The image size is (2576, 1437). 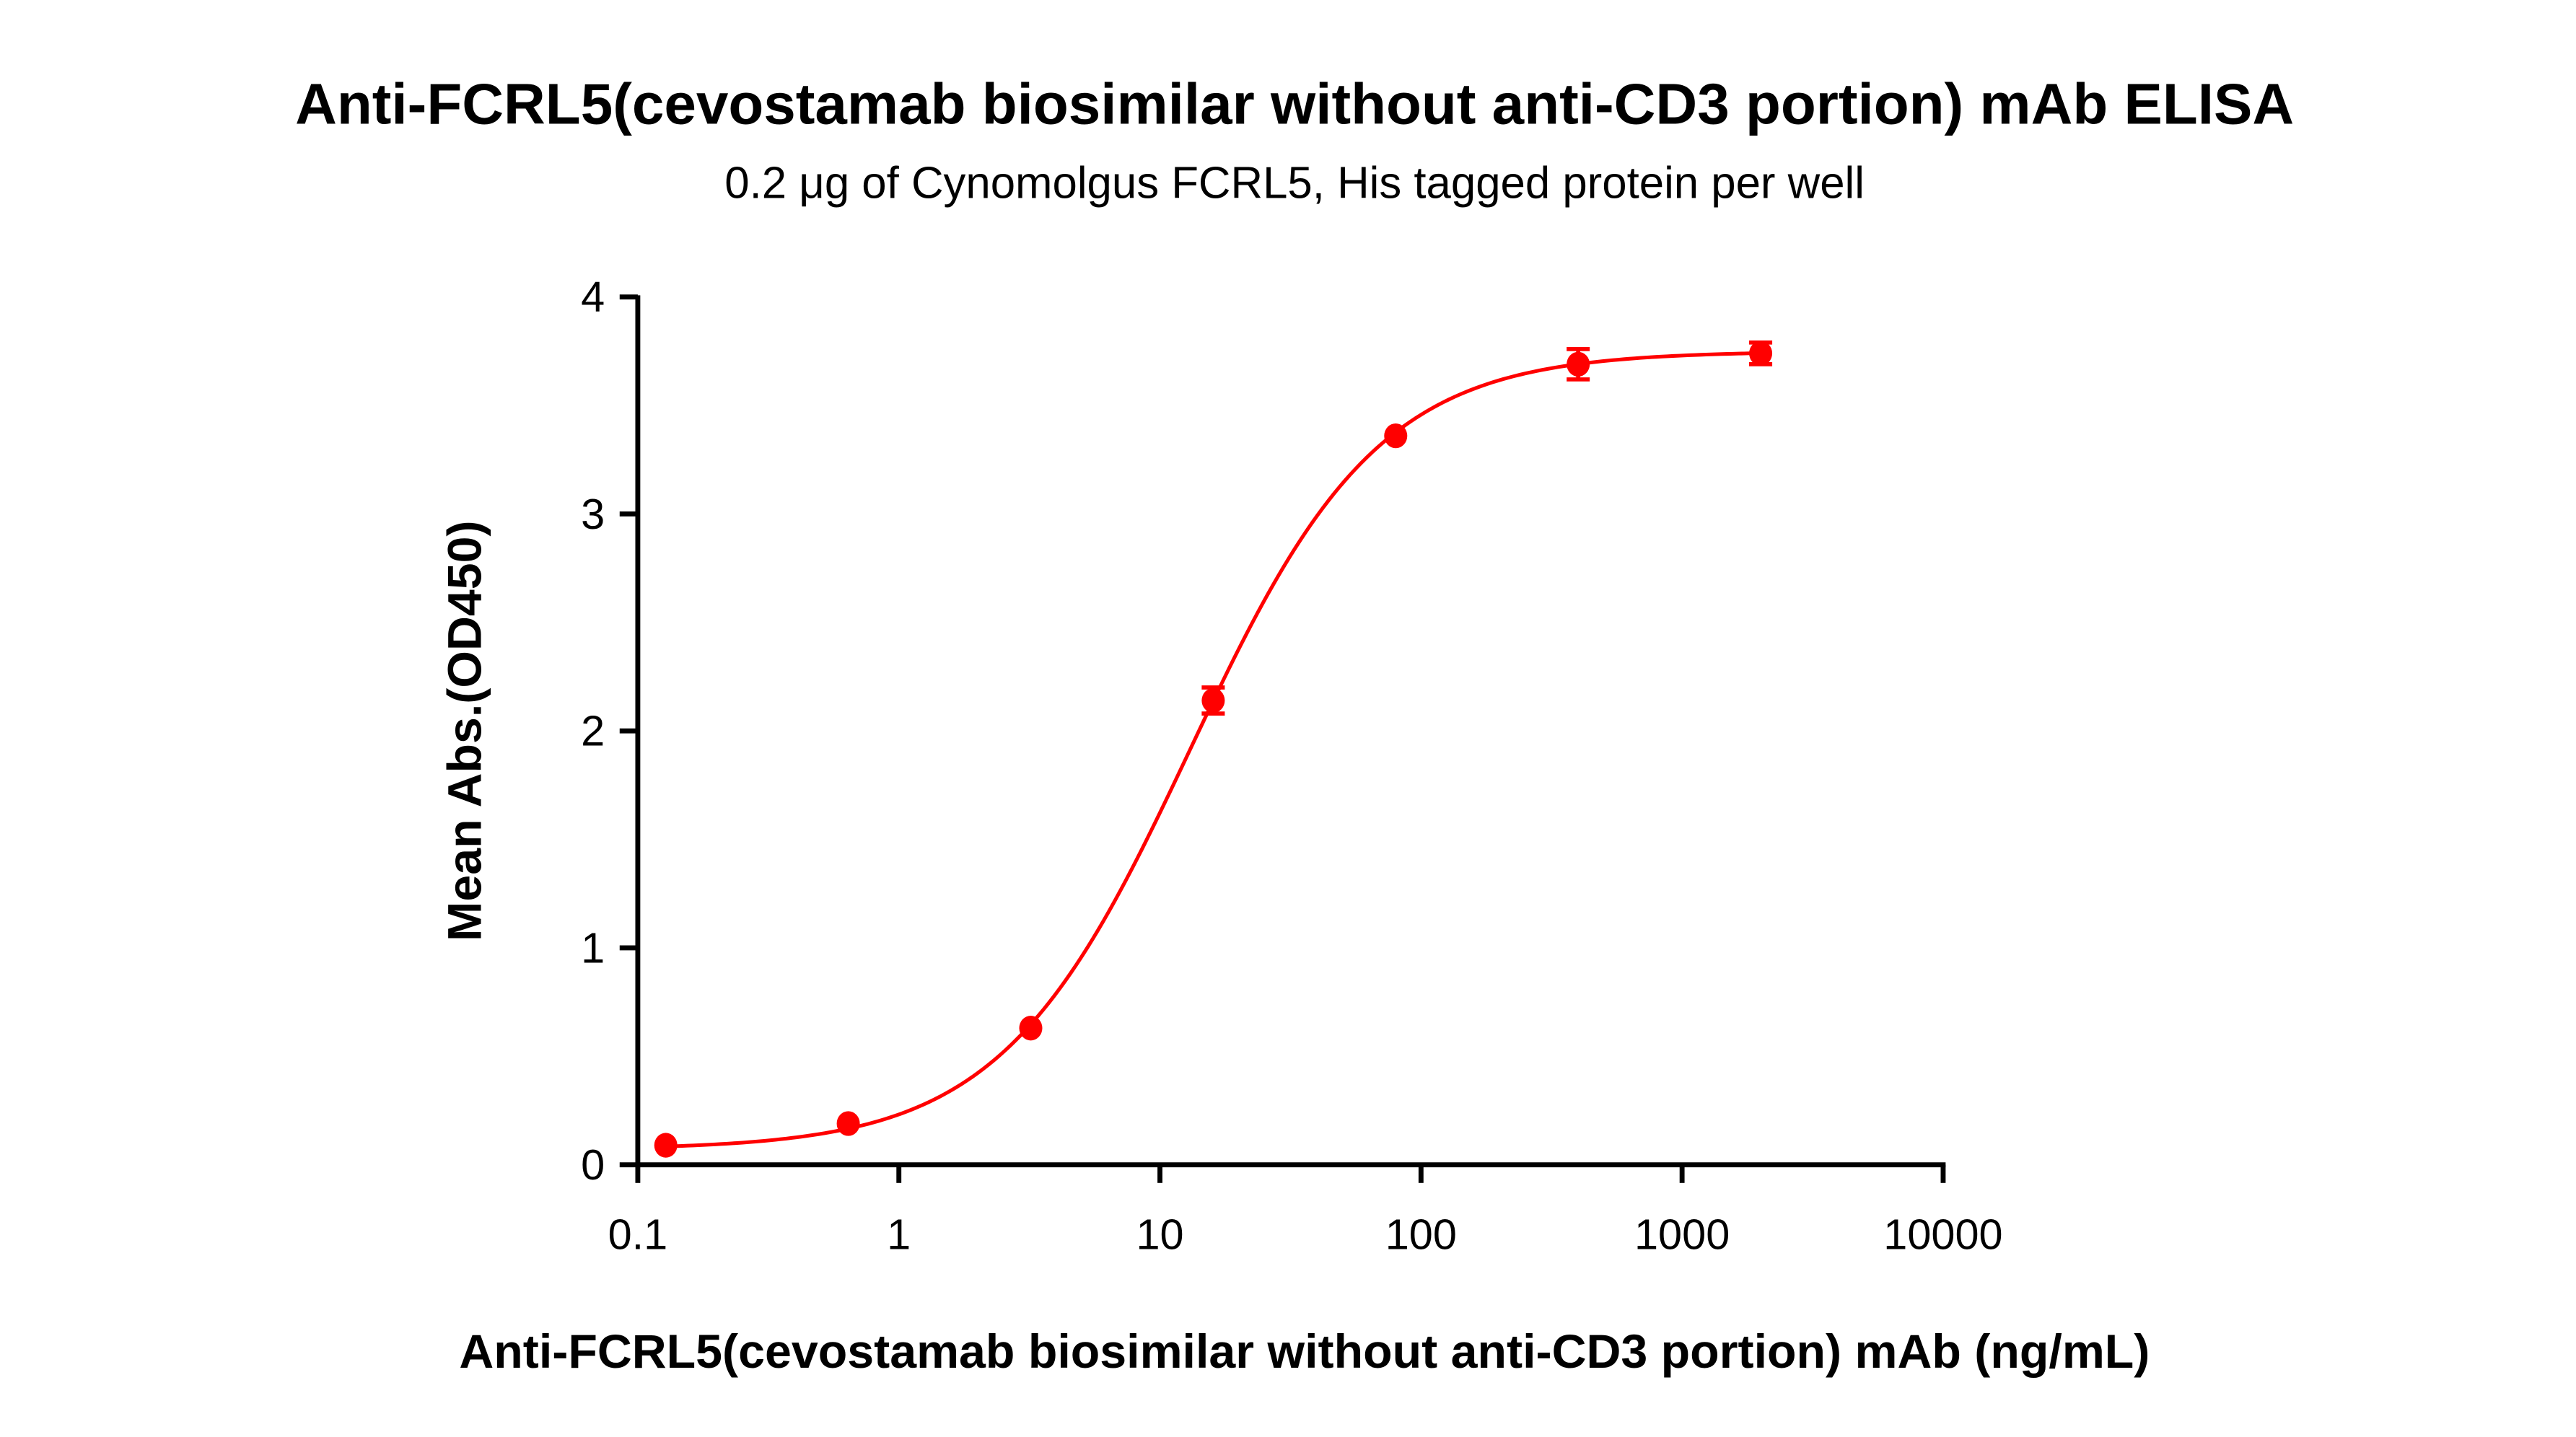 I want to click on y-tick-label: 3, so click(x=593, y=514).